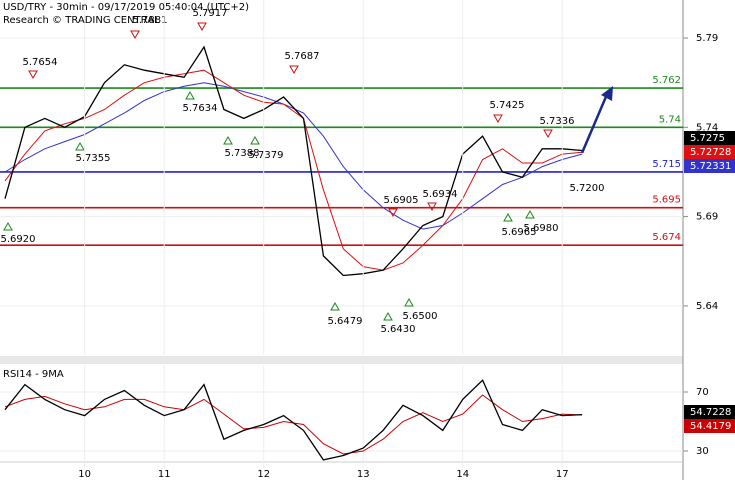  What do you see at coordinates (210, 13) in the screenshot?
I see `annotation: 5.7917` at bounding box center [210, 13].